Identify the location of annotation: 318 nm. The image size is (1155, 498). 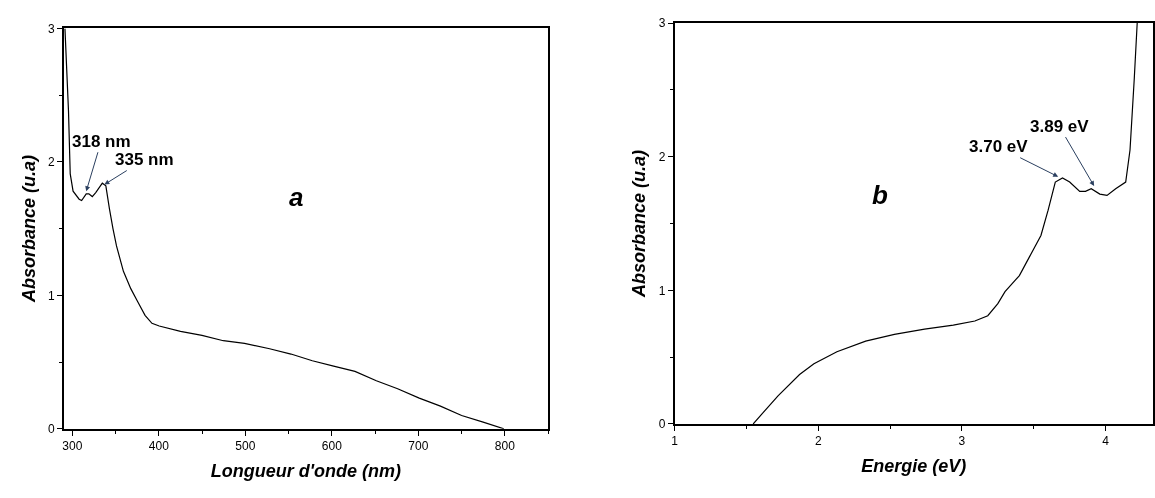
(101, 141).